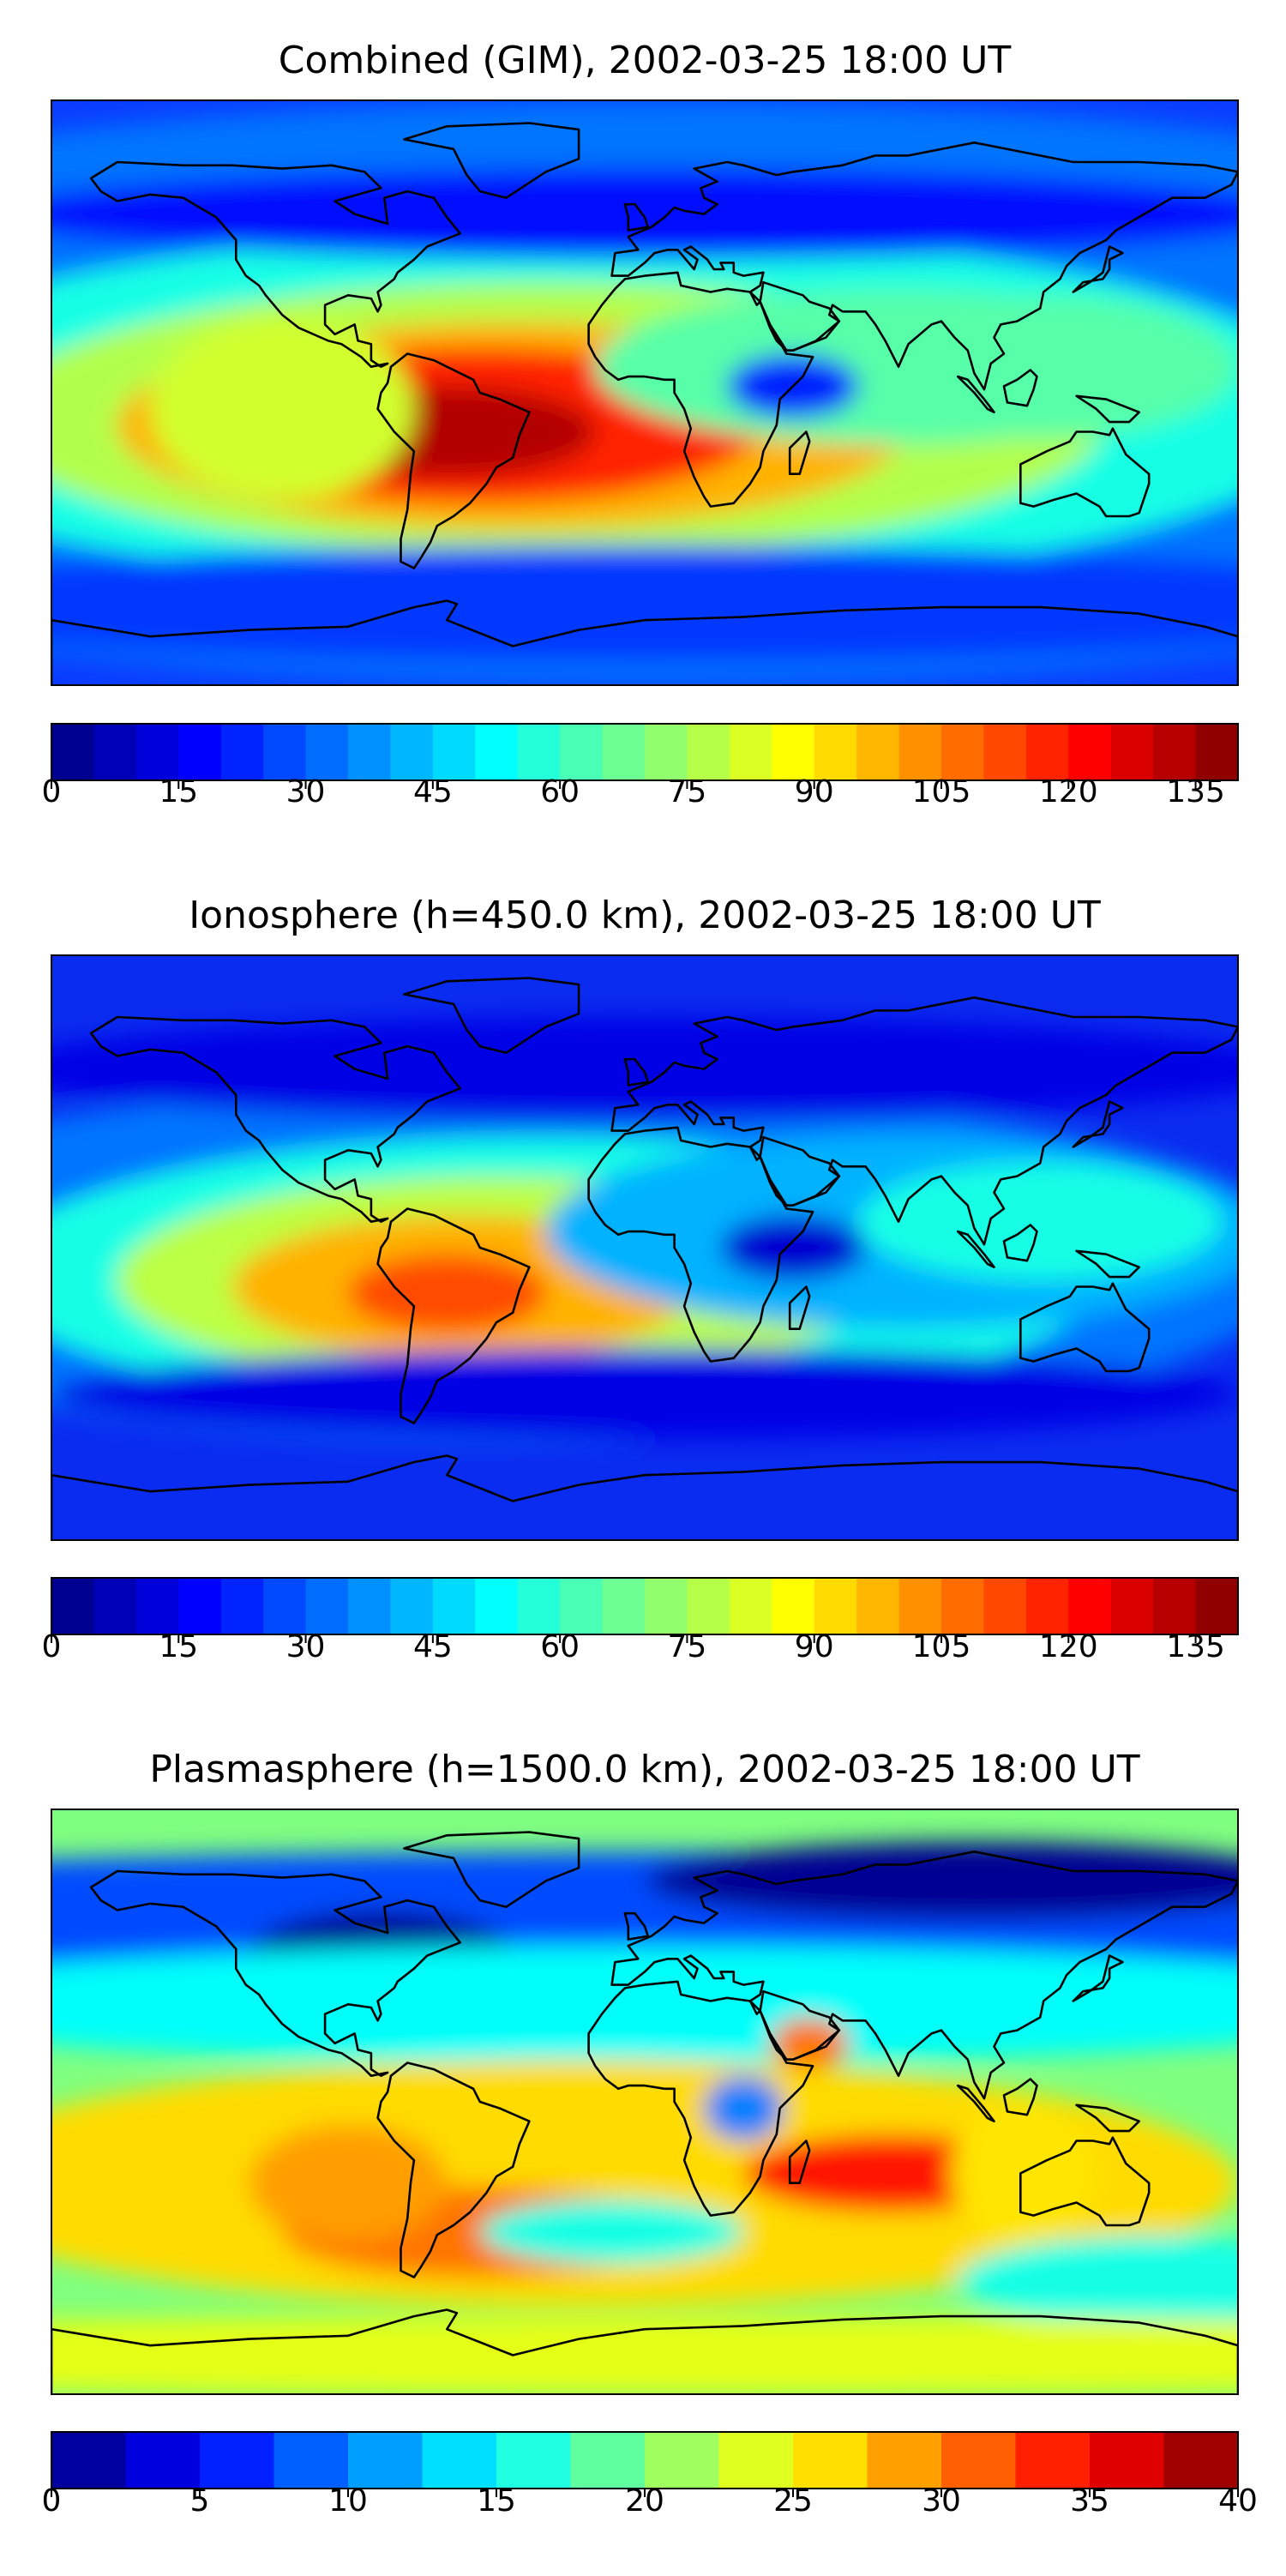  What do you see at coordinates (560, 1646) in the screenshot?
I see `colorbar-tick-label: 60` at bounding box center [560, 1646].